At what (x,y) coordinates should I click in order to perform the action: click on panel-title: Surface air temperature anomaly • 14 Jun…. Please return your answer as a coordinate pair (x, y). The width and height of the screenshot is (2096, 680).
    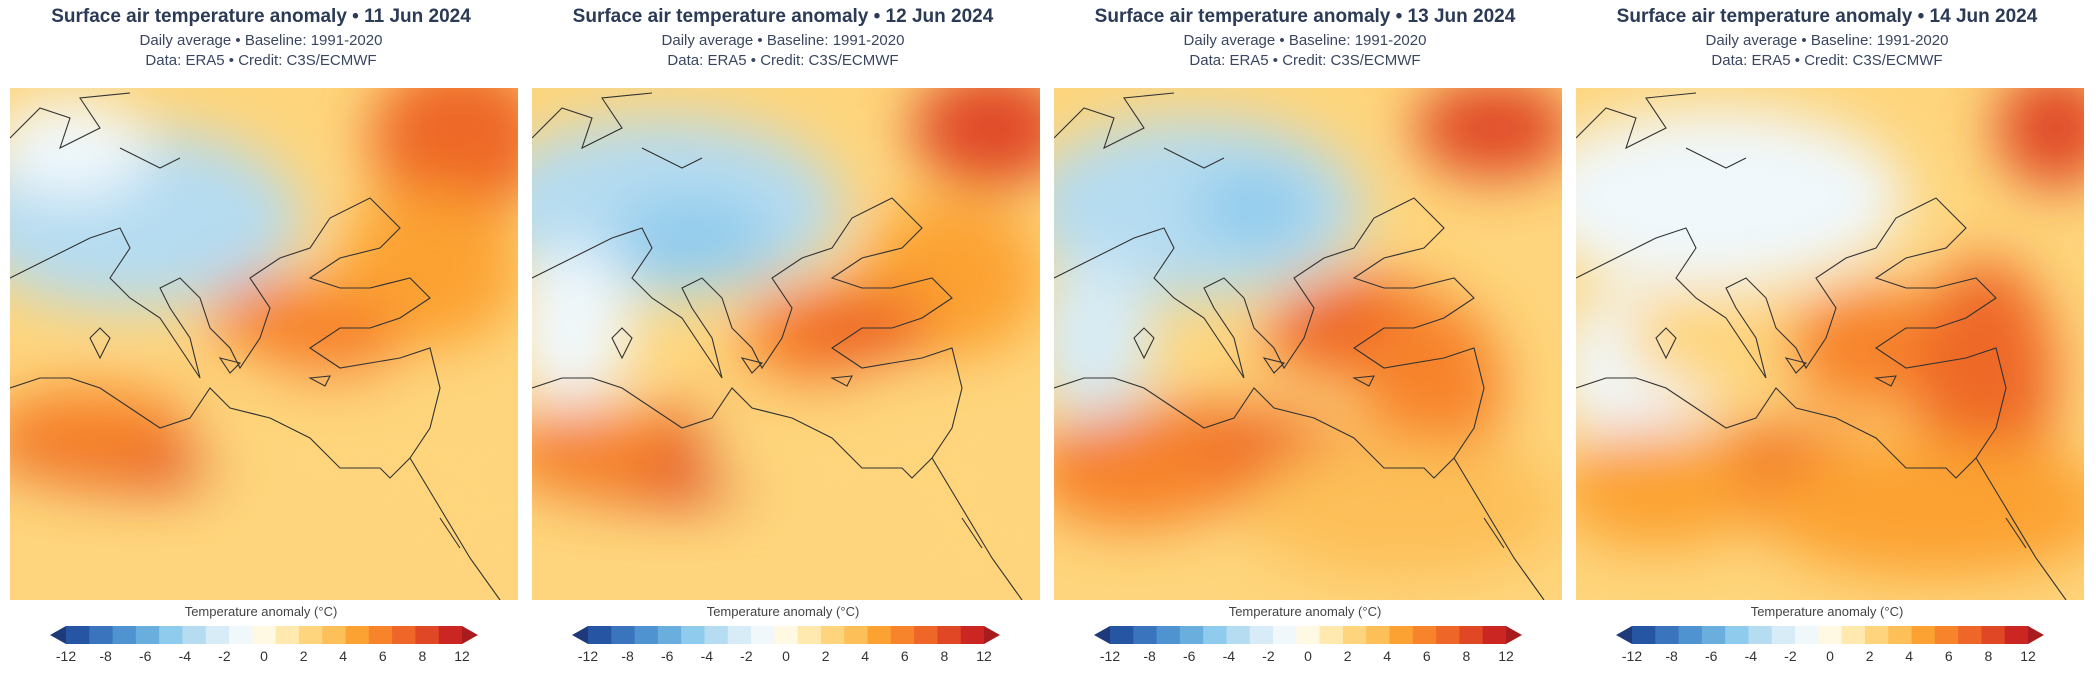
    Looking at the image, I should click on (1827, 16).